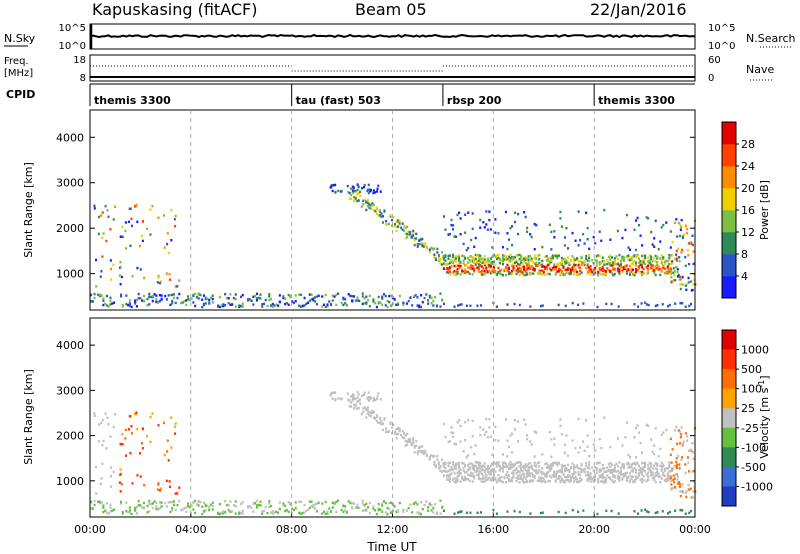 The height and width of the screenshot is (554, 800). Describe the element at coordinates (70, 183) in the screenshot. I see `power-ytick-label: 3000` at that location.